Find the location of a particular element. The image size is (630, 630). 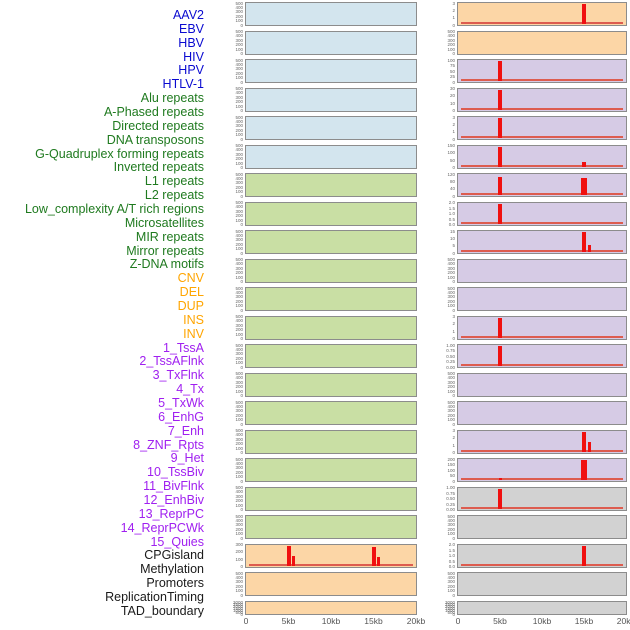

y-tick-label: 3000 is located at coordinates (237, 602).